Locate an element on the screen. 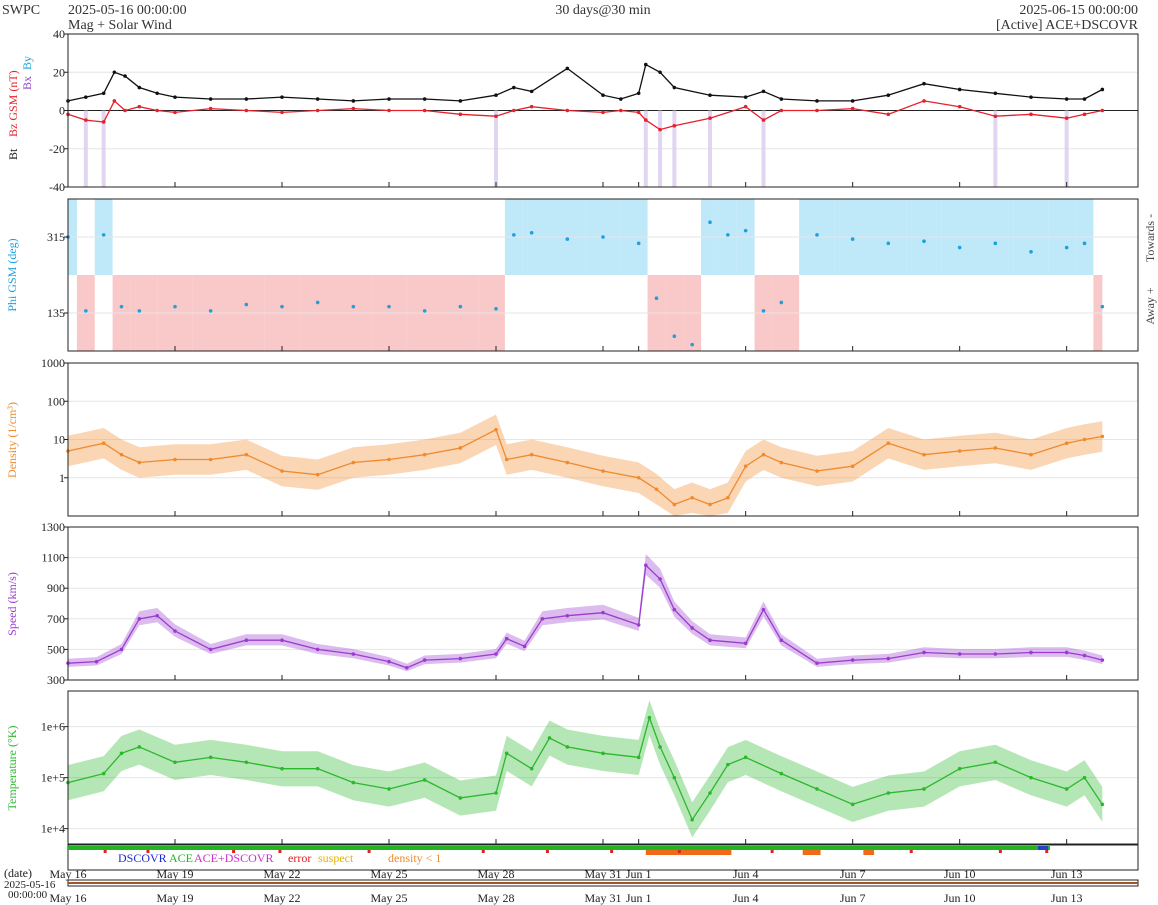  bz-line is located at coordinates (585, 115).